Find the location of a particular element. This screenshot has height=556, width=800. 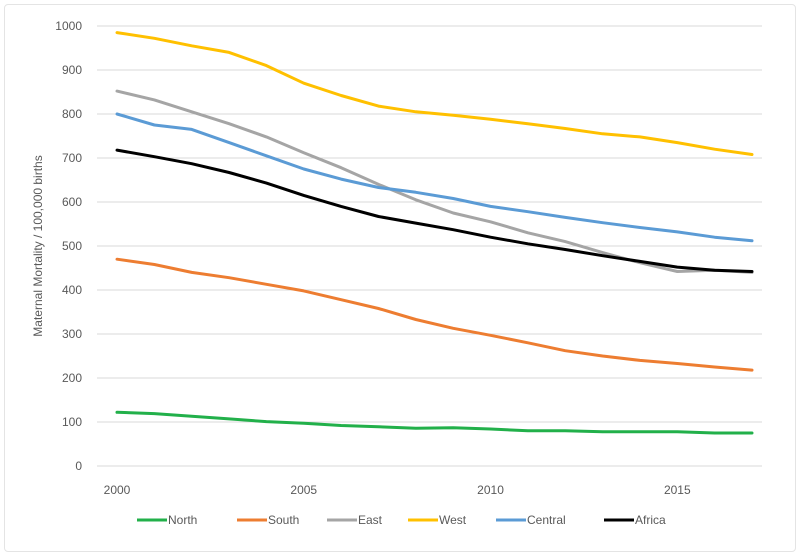

legend-label: West is located at coordinates (453, 520).